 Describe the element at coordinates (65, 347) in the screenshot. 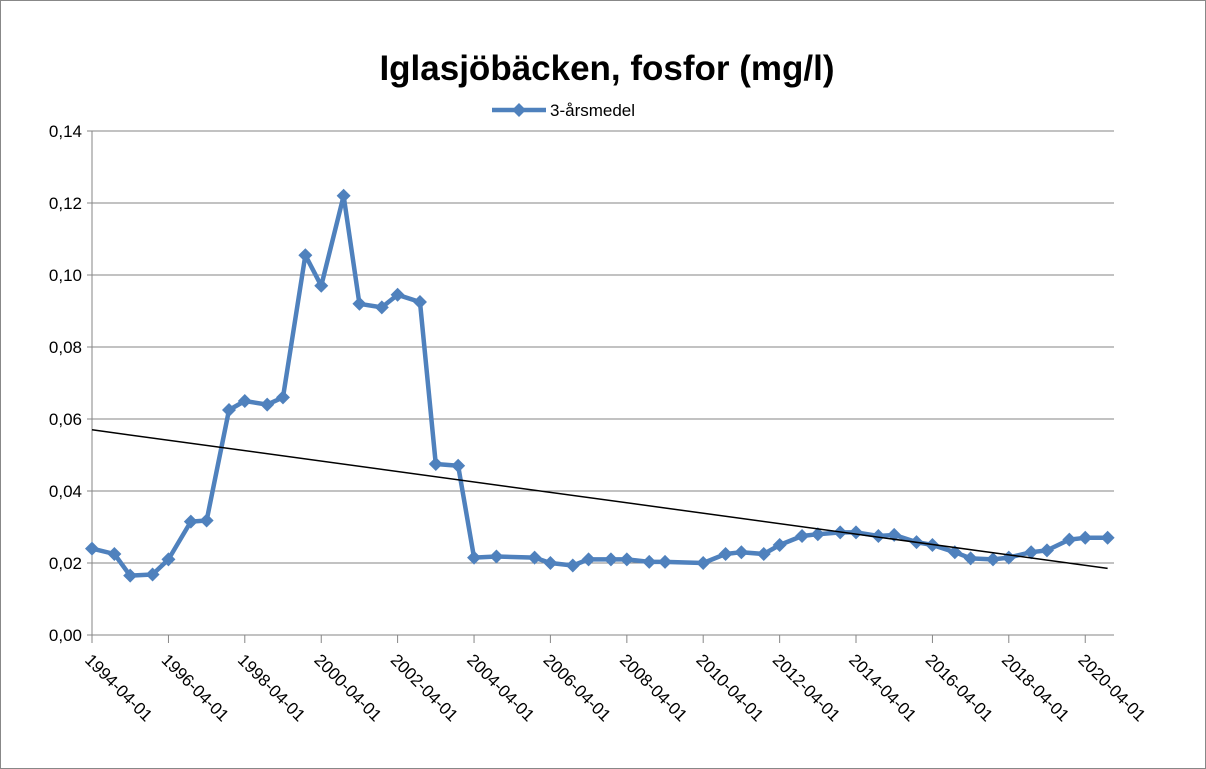

I see `y-tick-label: 0,08` at that location.